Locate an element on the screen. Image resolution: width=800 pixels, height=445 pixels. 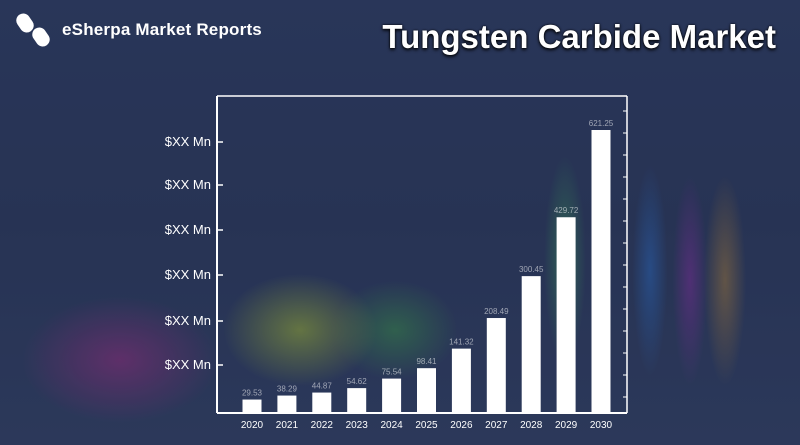
x-tick-label: 2025 is located at coordinates (426, 425).